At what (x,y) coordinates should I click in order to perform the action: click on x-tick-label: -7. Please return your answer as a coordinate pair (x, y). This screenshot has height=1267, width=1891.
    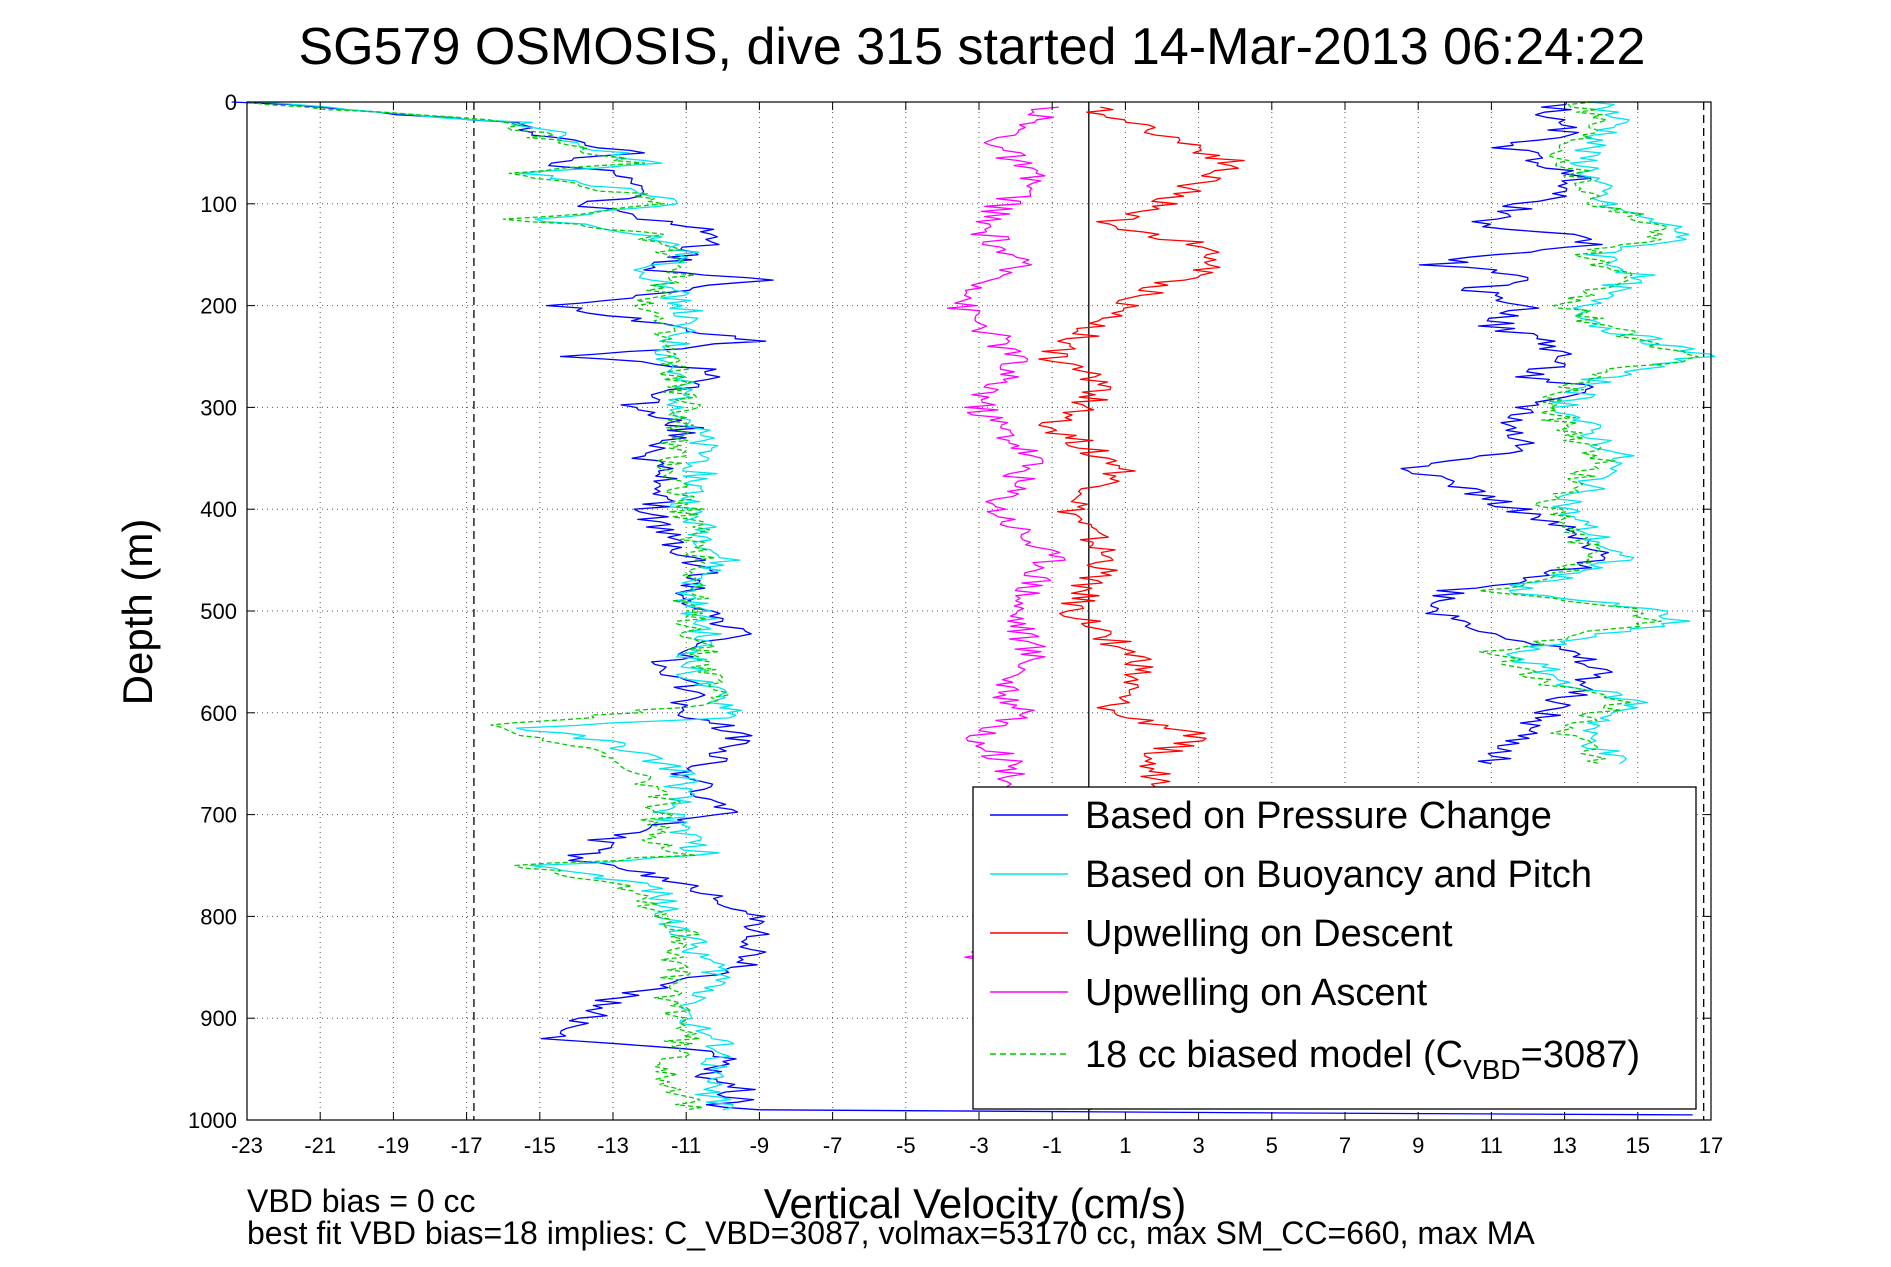
    Looking at the image, I should click on (833, 1145).